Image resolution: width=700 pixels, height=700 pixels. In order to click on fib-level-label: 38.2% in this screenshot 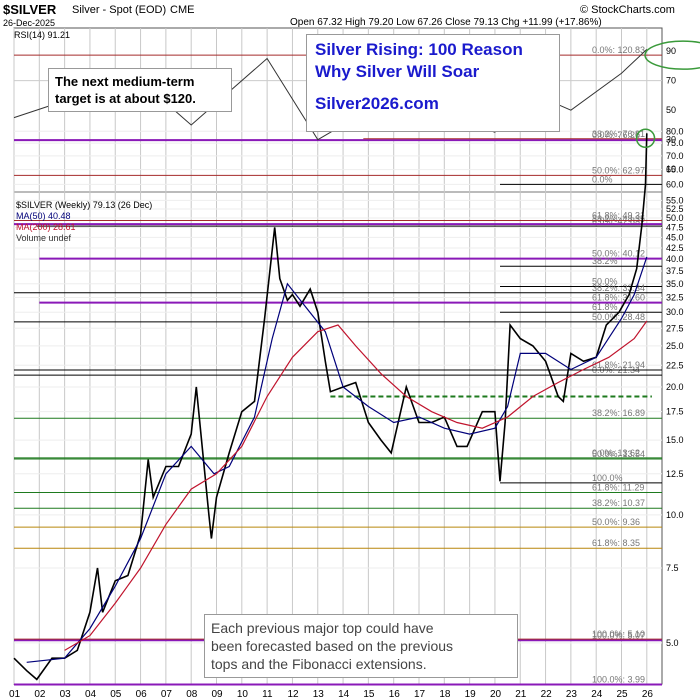, I will do `click(605, 261)`.